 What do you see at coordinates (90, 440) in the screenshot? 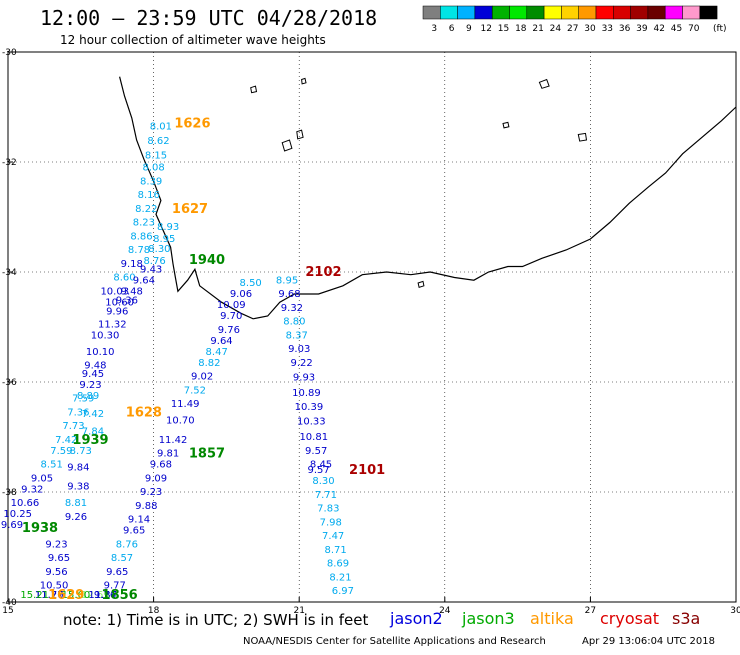
I see `pass-time-label: 1939` at bounding box center [90, 440].